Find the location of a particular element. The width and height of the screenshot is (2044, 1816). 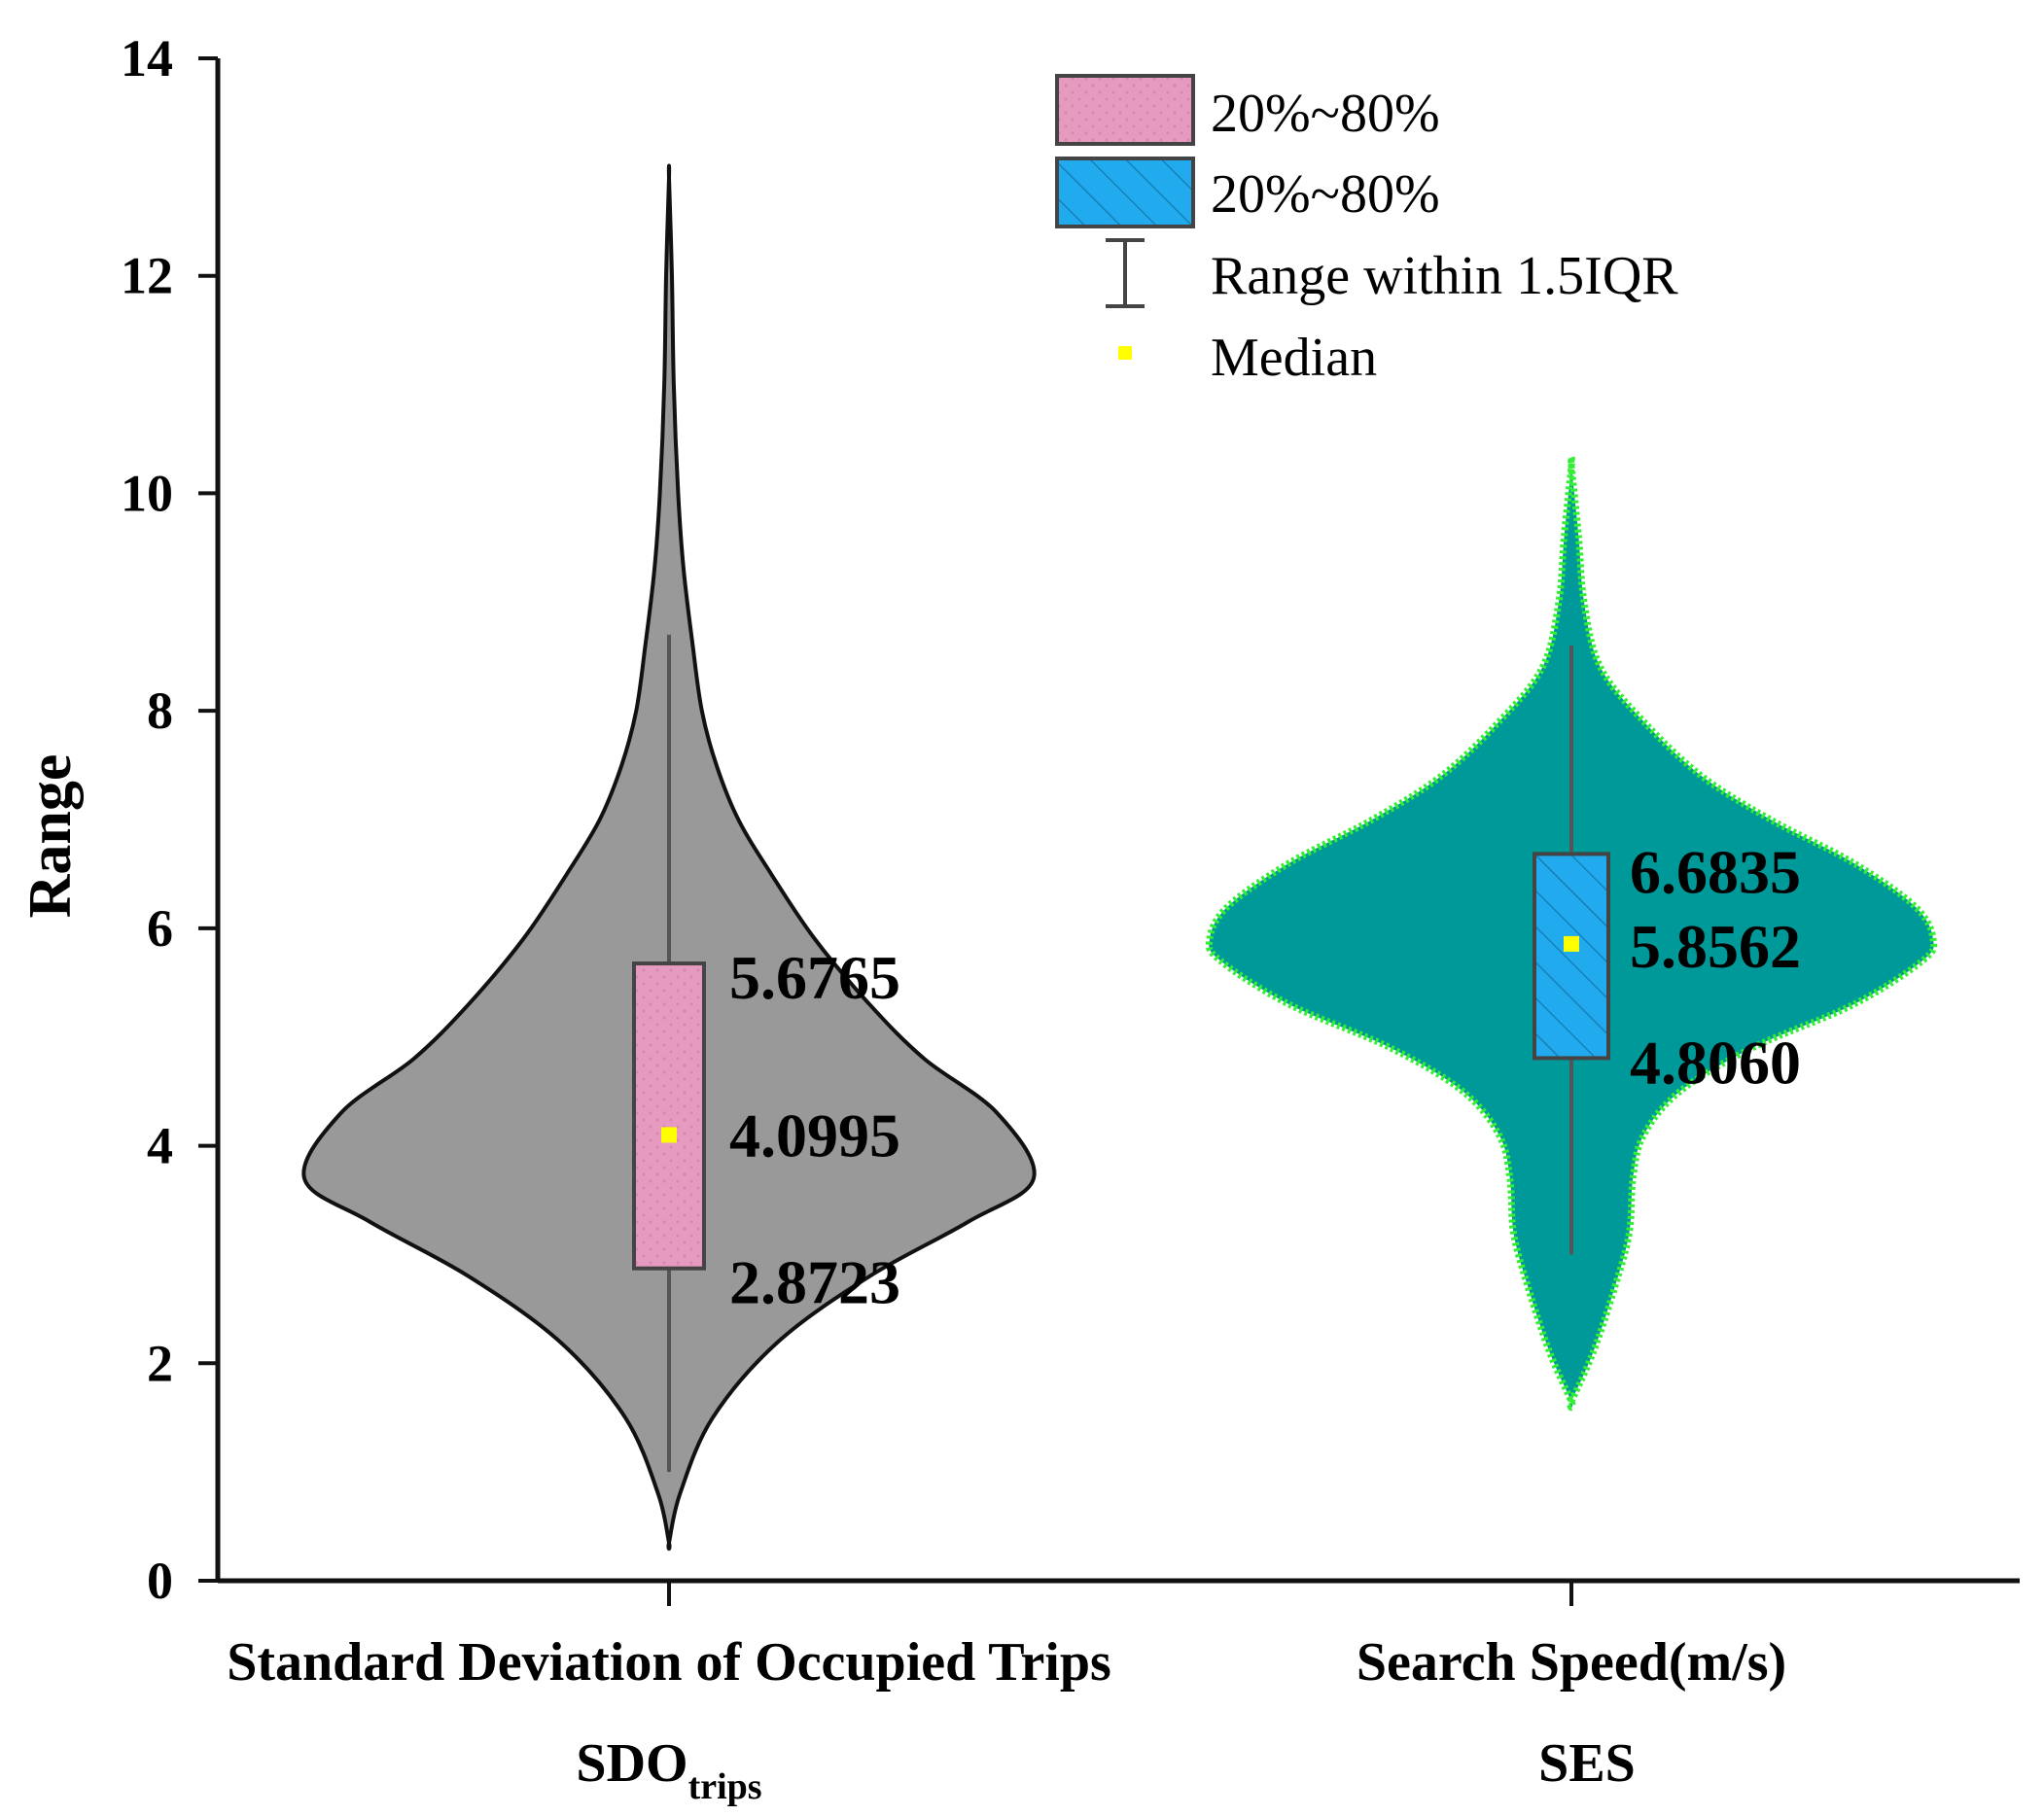

y-ticks: 0 2 4 6 8 10 12 14 is located at coordinates (170, 819).